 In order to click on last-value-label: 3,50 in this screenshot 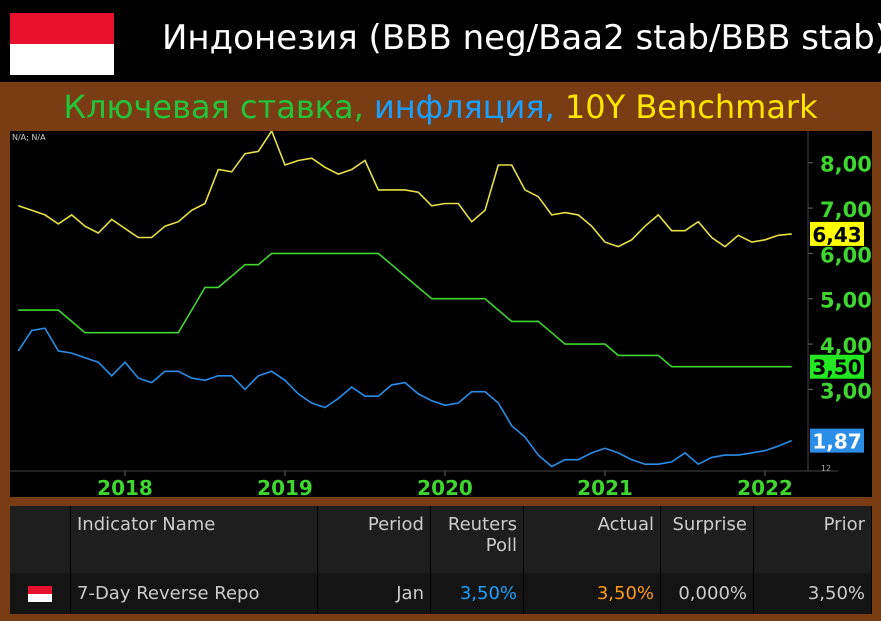, I will do `click(836, 368)`.